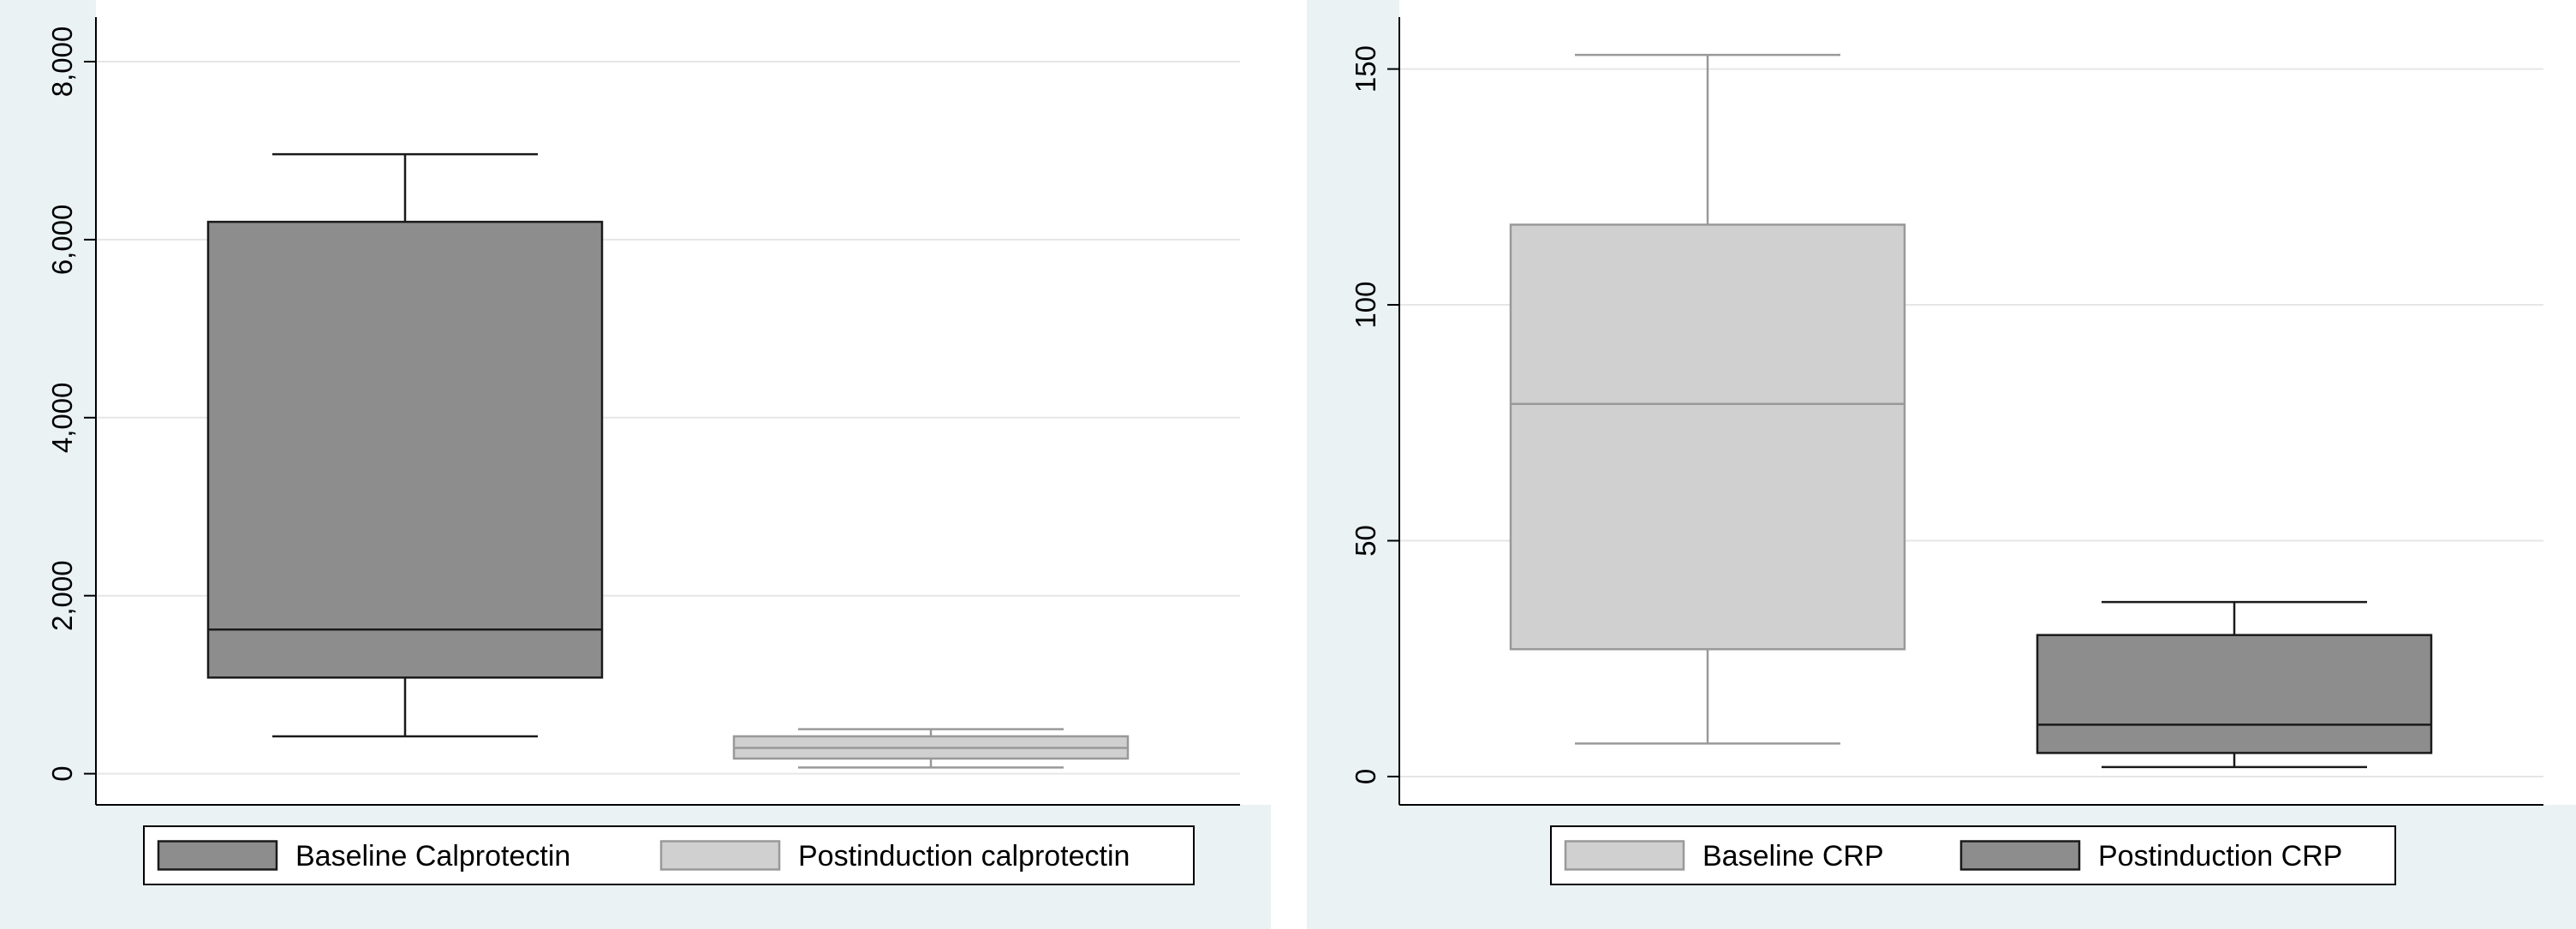 Image resolution: width=2576 pixels, height=929 pixels. I want to click on legend-label: Baseline CRP, so click(1793, 856).